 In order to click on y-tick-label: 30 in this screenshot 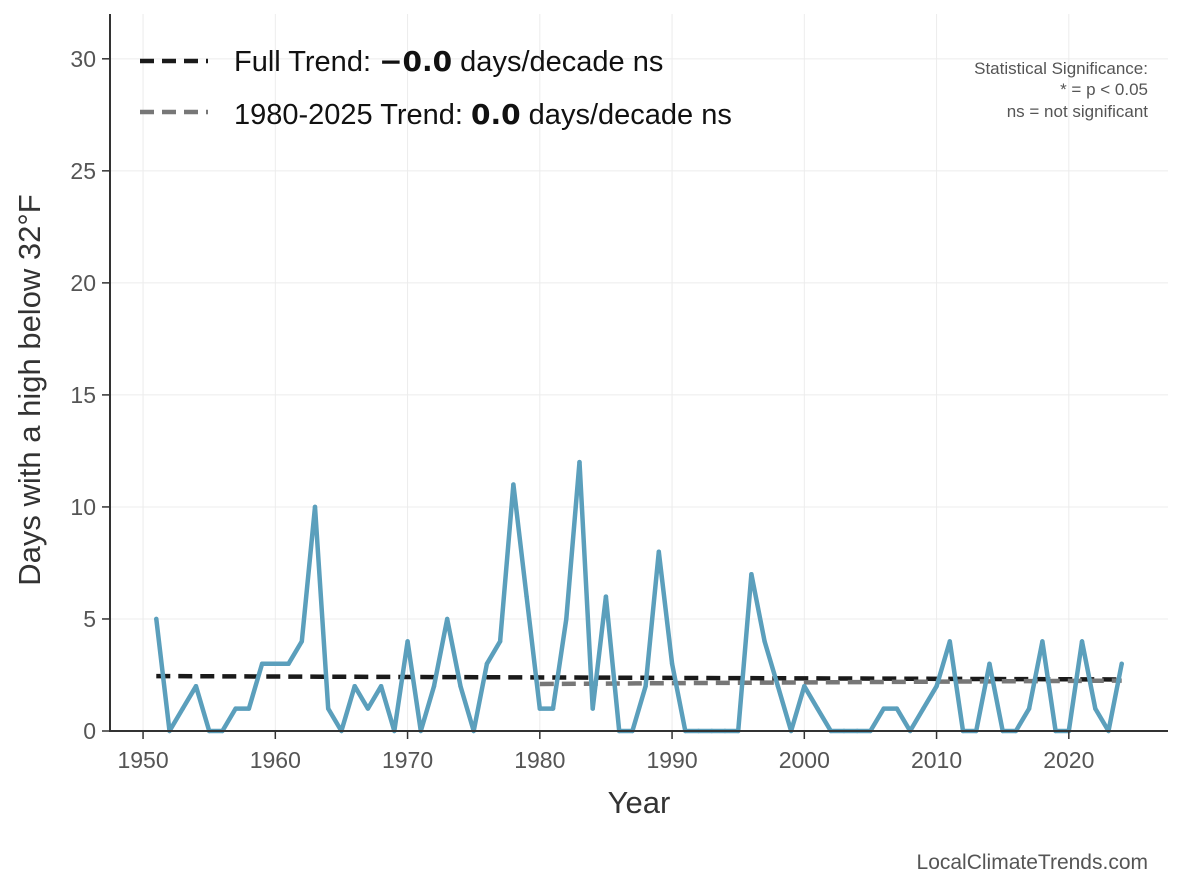, I will do `click(83, 59)`.